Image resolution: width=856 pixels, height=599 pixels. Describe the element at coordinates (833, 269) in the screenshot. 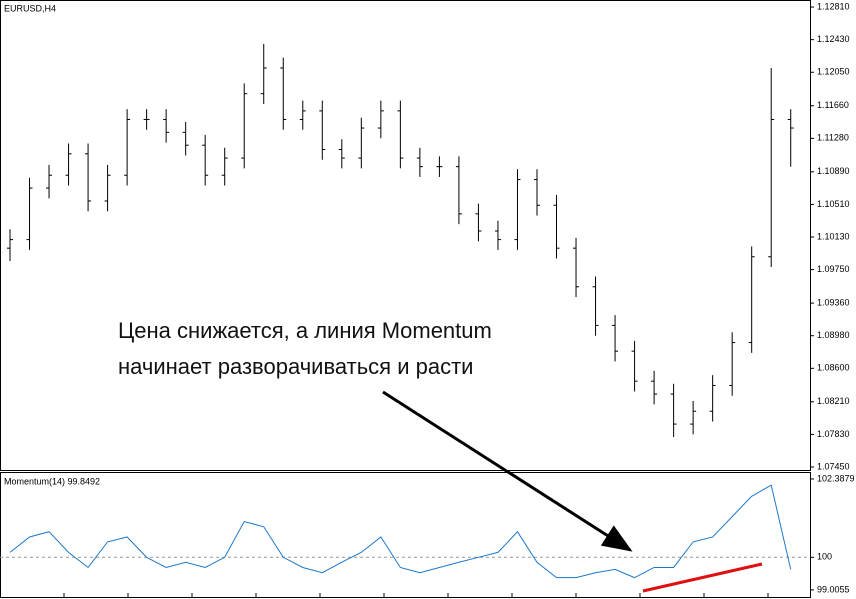

I see `y-tick-label: 1.09750` at that location.